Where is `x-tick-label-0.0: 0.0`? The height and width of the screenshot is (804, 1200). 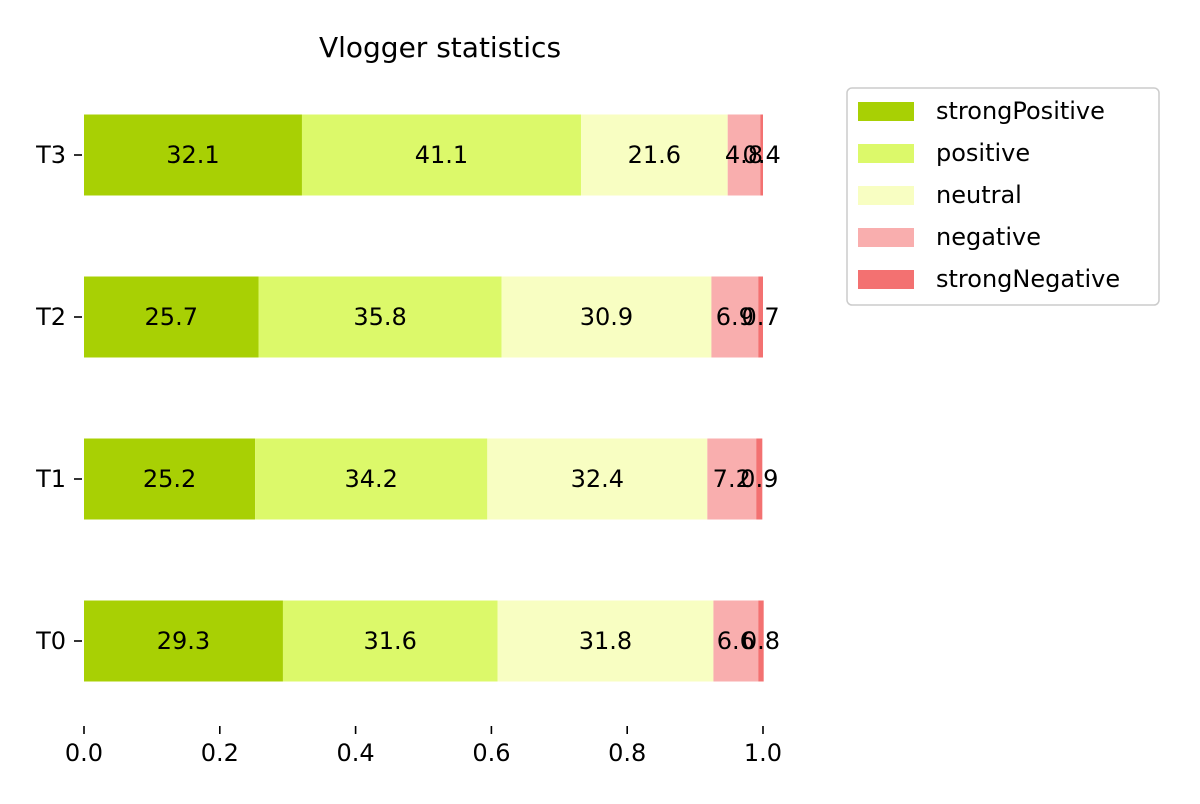
x-tick-label-0.0: 0.0 is located at coordinates (84, 753).